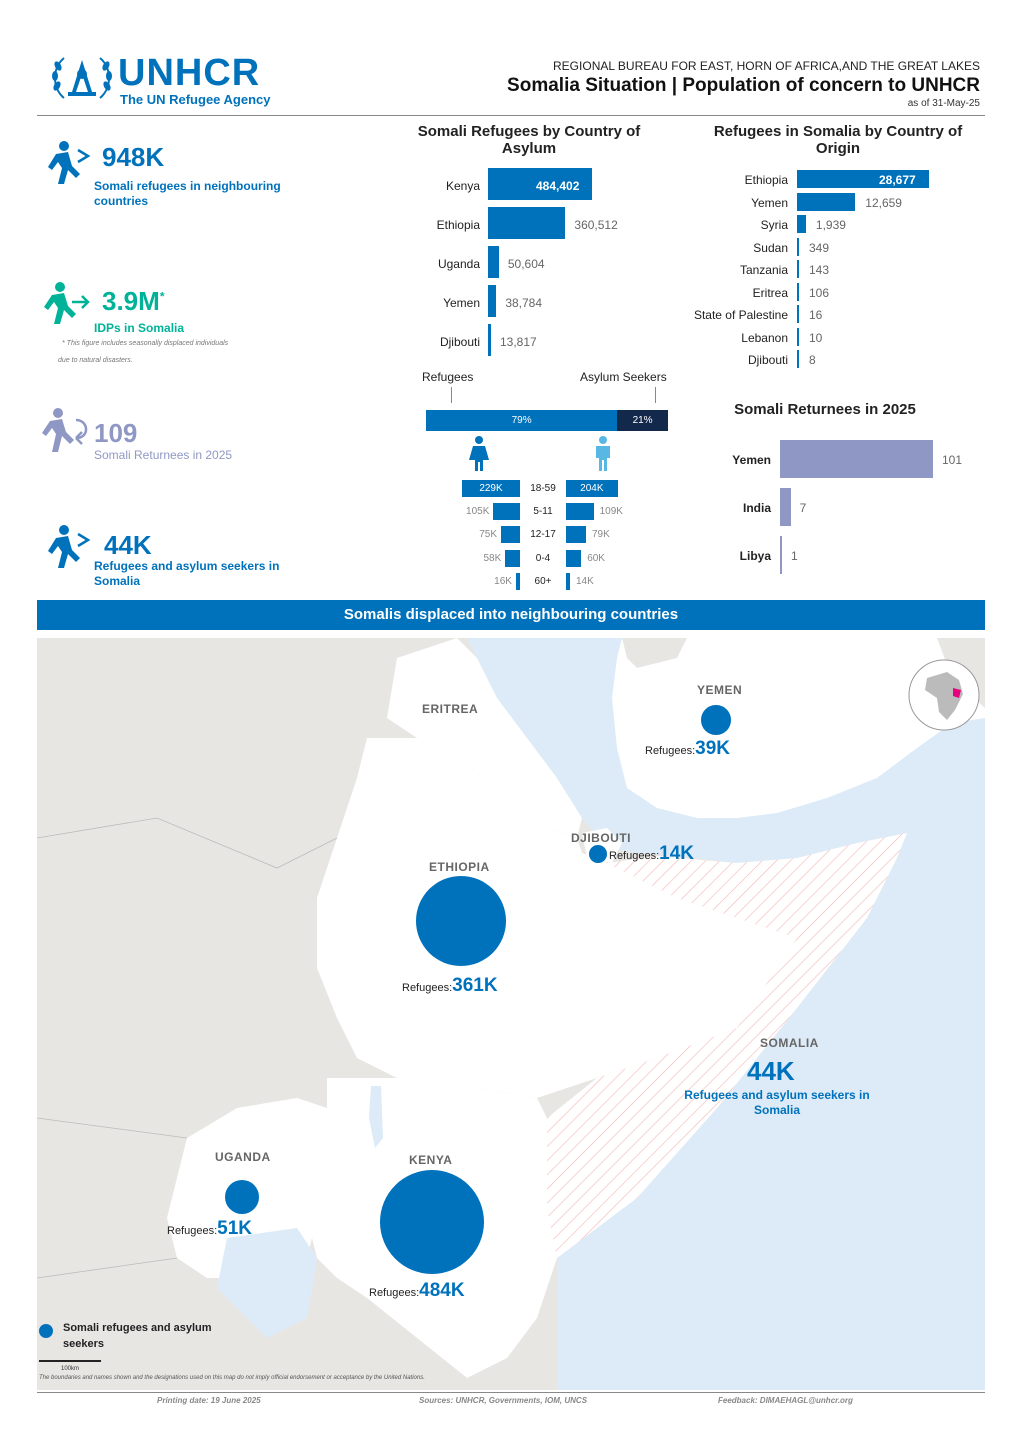 This screenshot has height=1445, width=1024. Describe the element at coordinates (522, 420) in the screenshot. I see `refugees-segment: 79%` at that location.